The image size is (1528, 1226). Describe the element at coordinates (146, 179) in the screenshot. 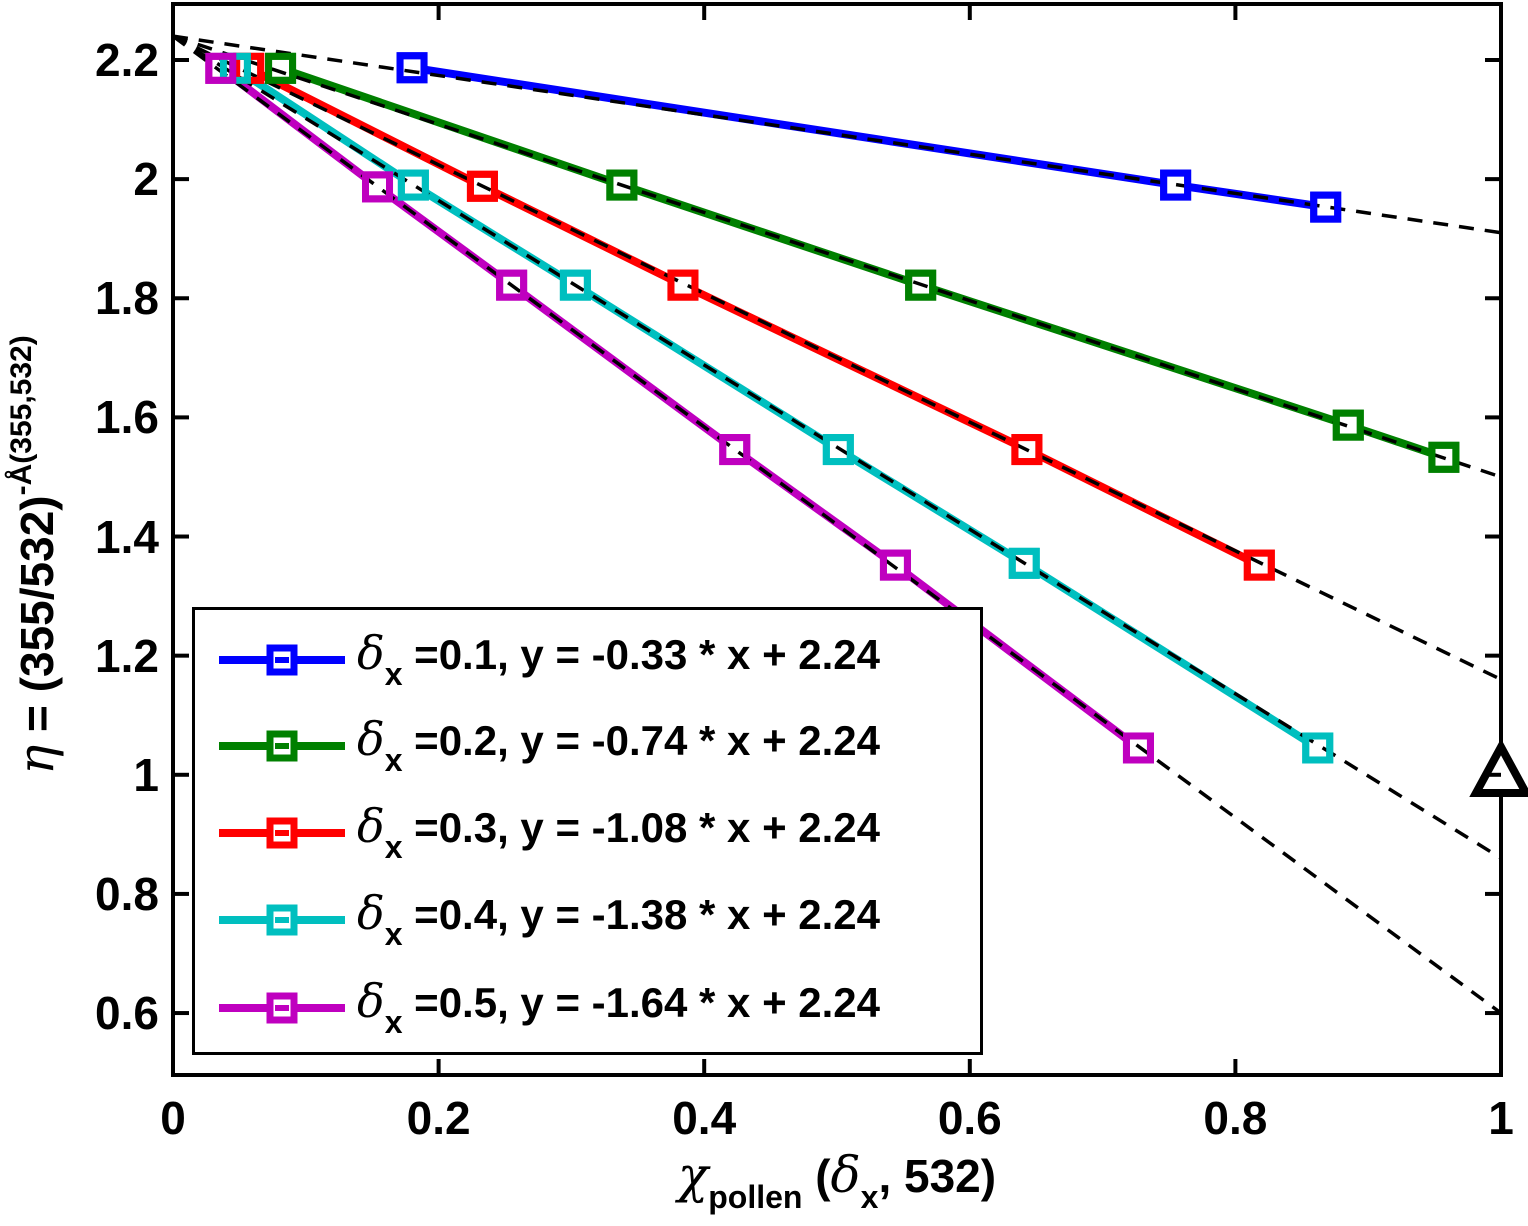

I see `y-tick-label: 2` at that location.